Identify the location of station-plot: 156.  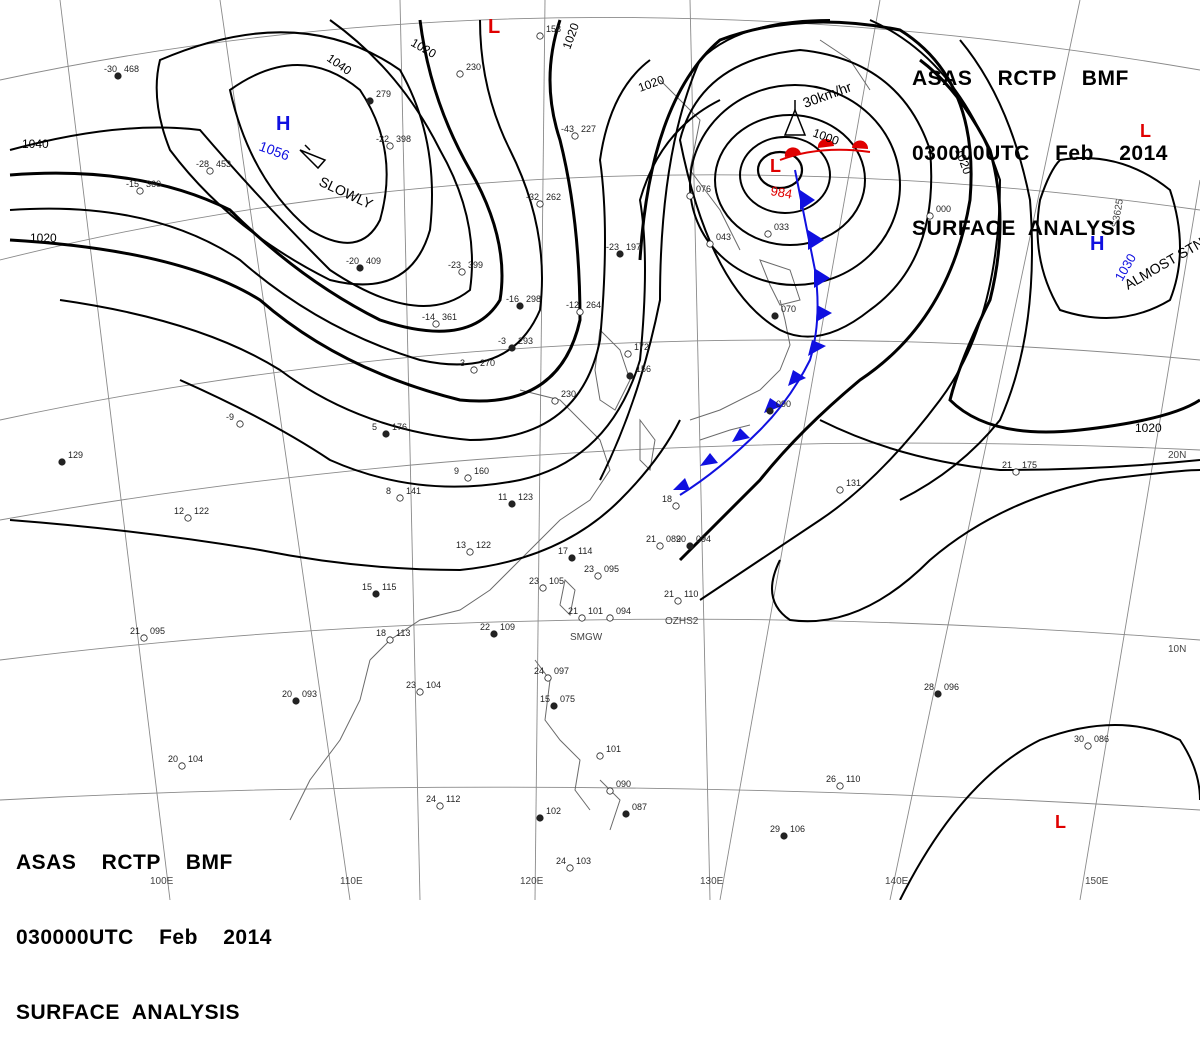
(639, 371).